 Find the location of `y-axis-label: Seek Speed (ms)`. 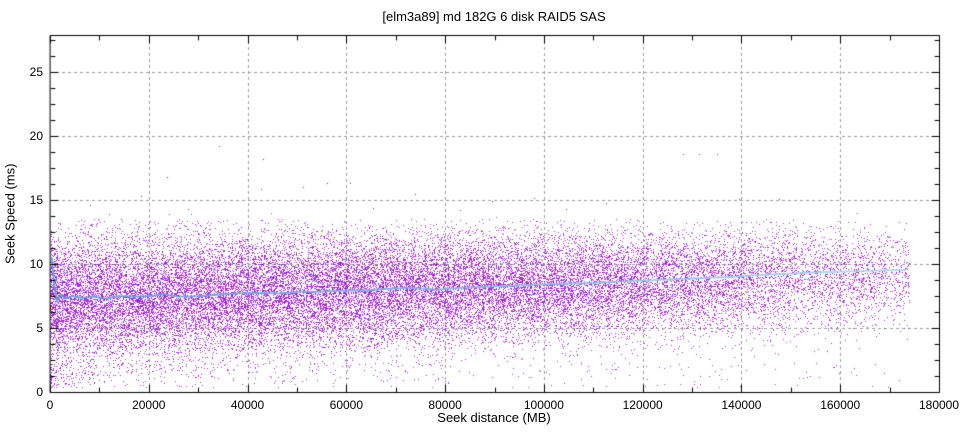

y-axis-label: Seek Speed (ms) is located at coordinates (10, 213).